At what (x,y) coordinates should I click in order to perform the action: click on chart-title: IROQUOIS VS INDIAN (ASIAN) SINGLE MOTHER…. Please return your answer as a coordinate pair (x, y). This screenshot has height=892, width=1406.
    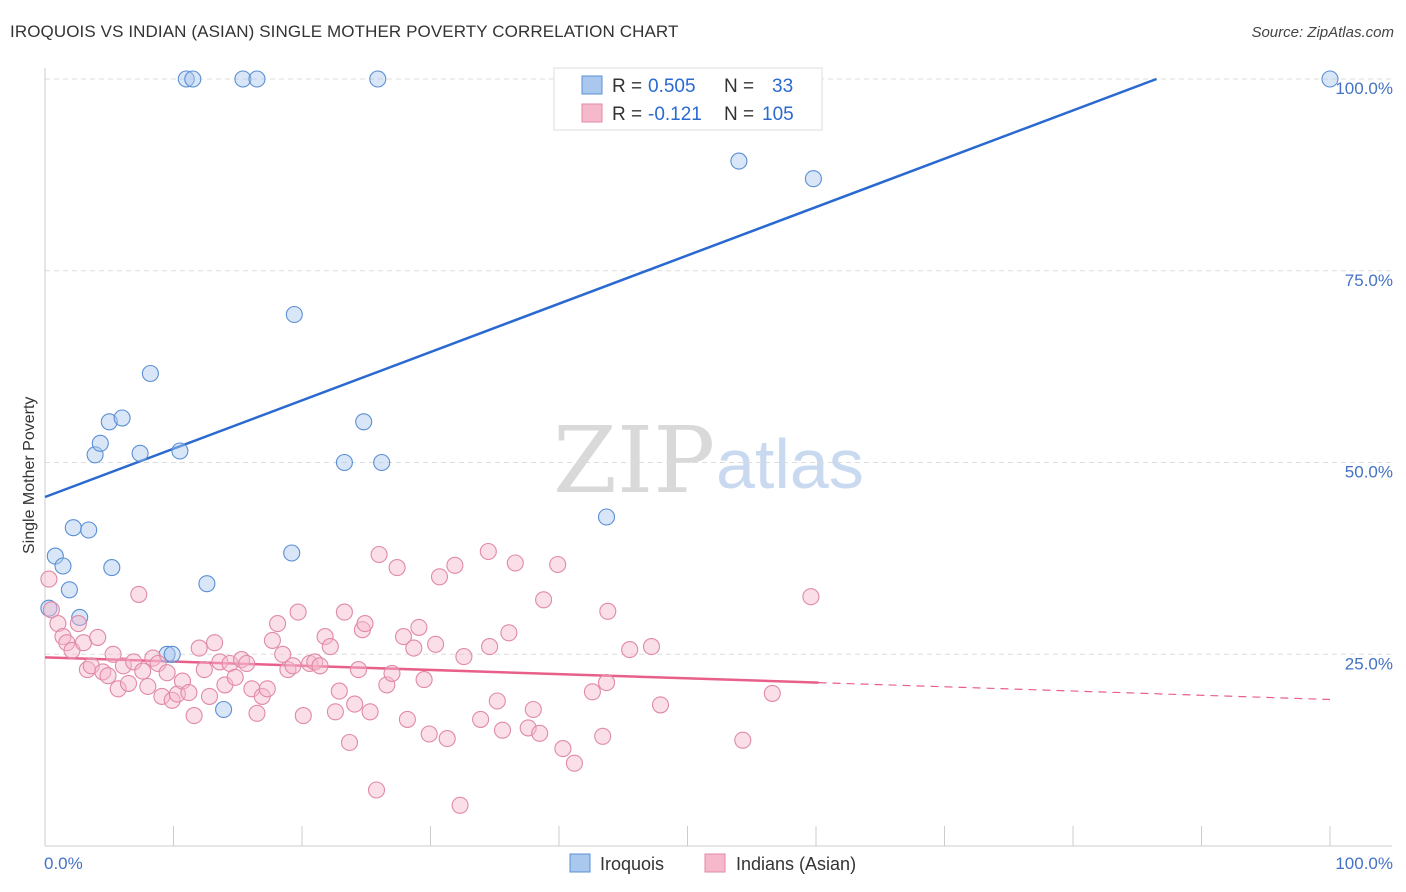
    Looking at the image, I should click on (344, 31).